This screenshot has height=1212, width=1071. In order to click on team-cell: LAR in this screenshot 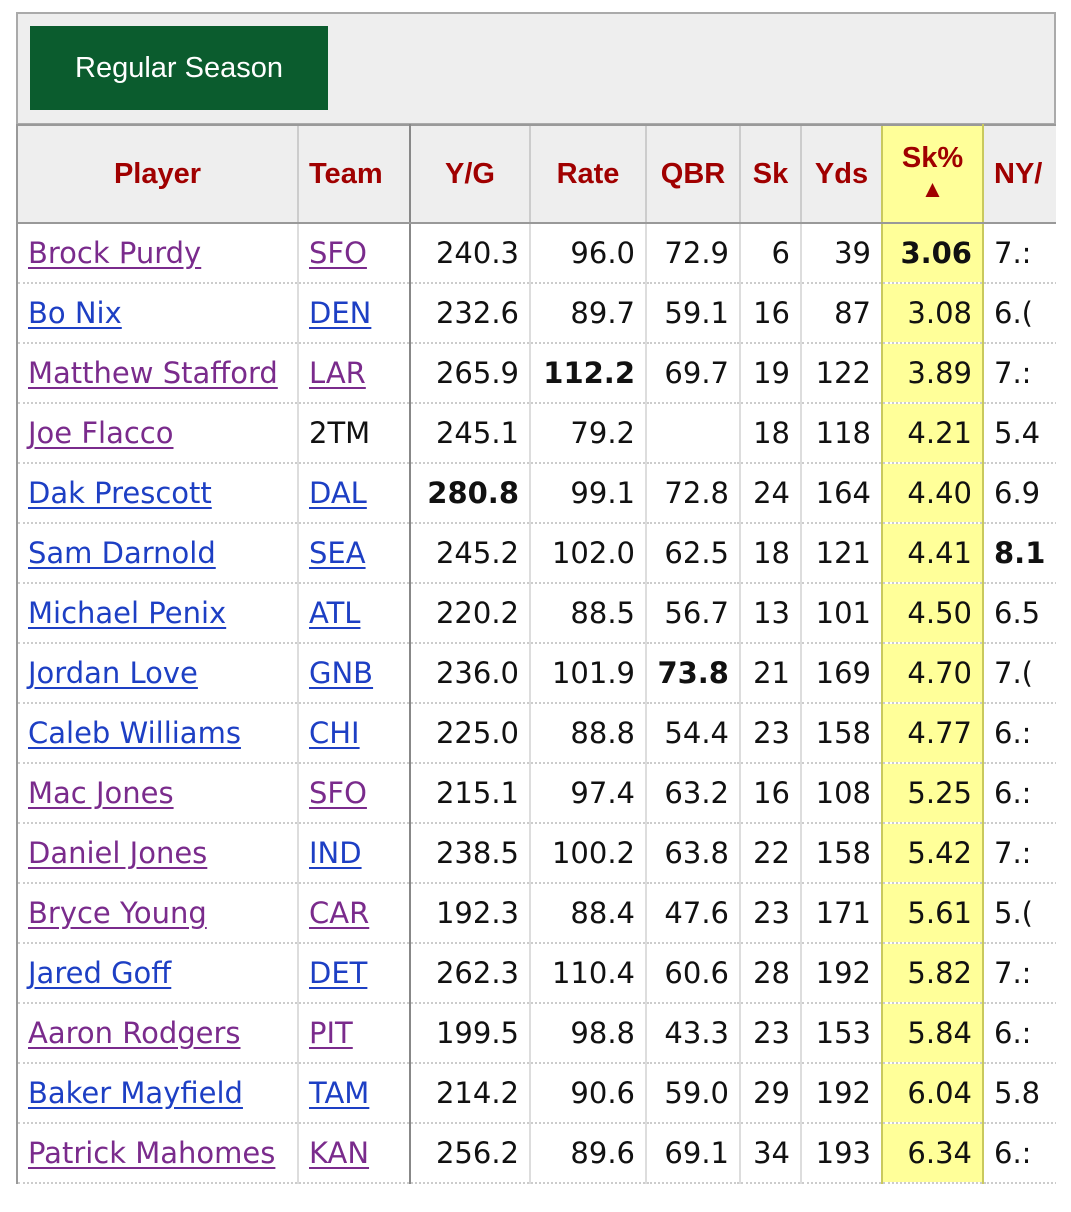, I will do `click(354, 373)`.